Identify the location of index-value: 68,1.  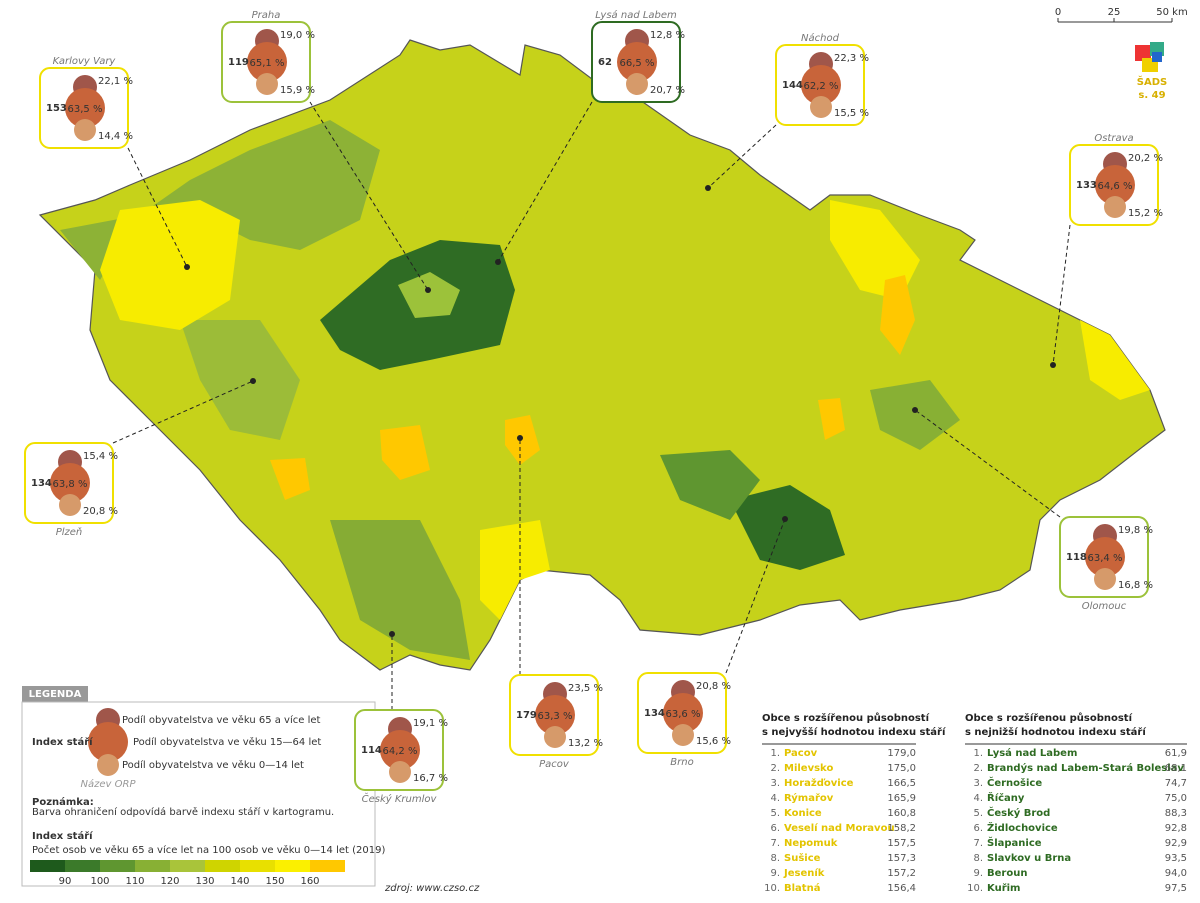
(1176, 768).